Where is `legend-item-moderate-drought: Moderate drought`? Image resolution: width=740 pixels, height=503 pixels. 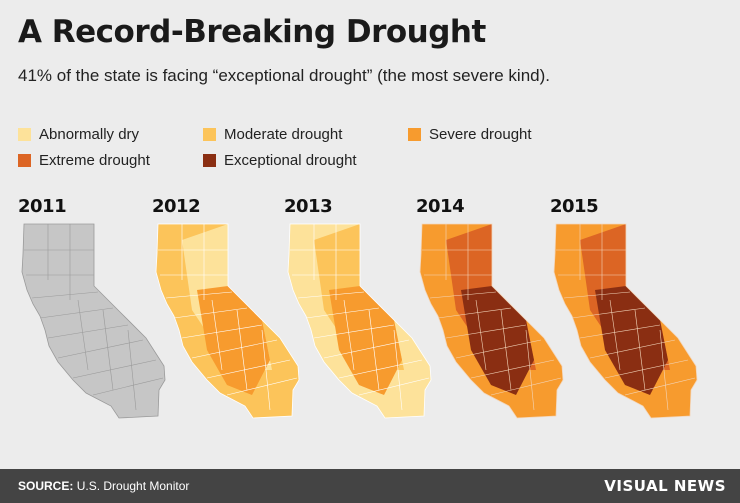 legend-item-moderate-drought: Moderate drought is located at coordinates (272, 134).